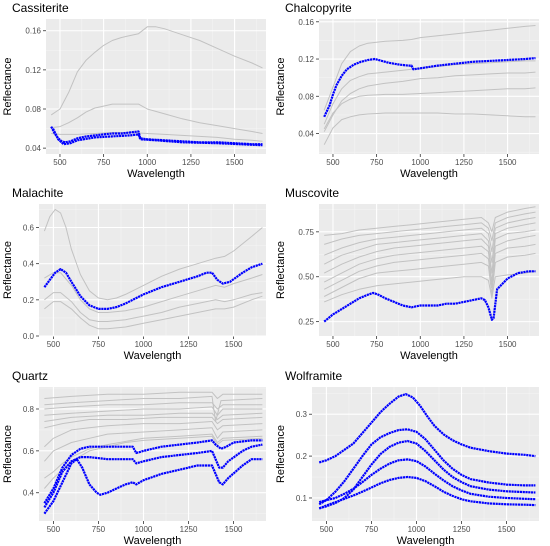  Describe the element at coordinates (38, 193) in the screenshot. I see `panel-title: Malachite` at that location.